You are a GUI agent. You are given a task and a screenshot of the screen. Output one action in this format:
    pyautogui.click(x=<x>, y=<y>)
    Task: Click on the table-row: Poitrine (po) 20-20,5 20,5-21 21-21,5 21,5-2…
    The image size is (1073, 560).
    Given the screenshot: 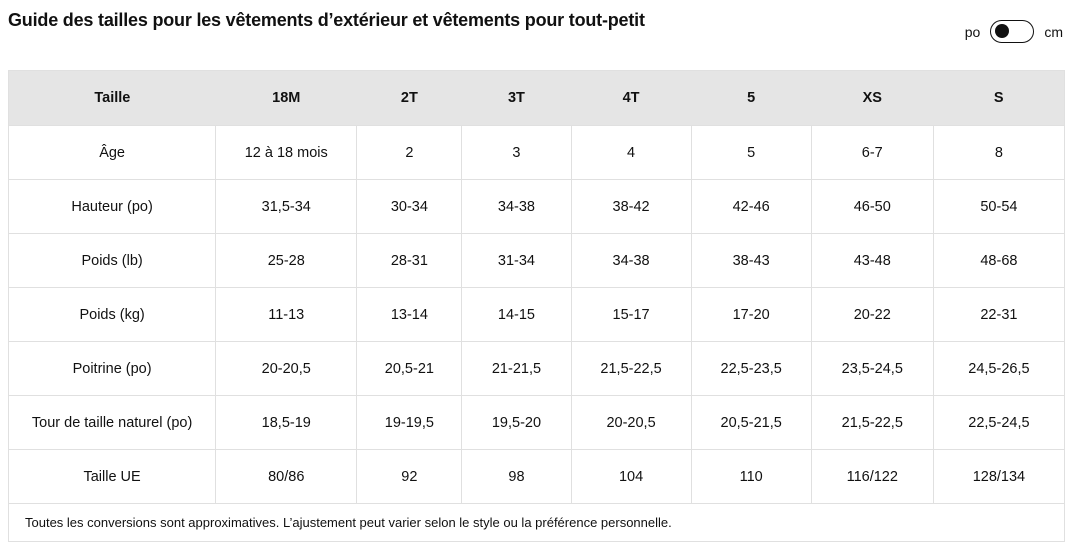 What is the action you would take?
    pyautogui.click(x=536, y=368)
    